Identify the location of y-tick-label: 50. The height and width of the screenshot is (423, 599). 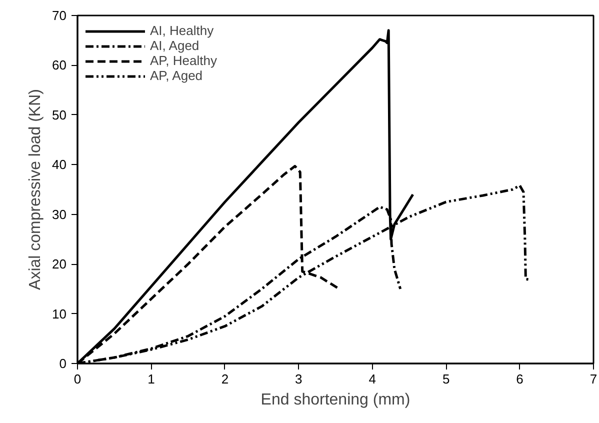
(59, 114).